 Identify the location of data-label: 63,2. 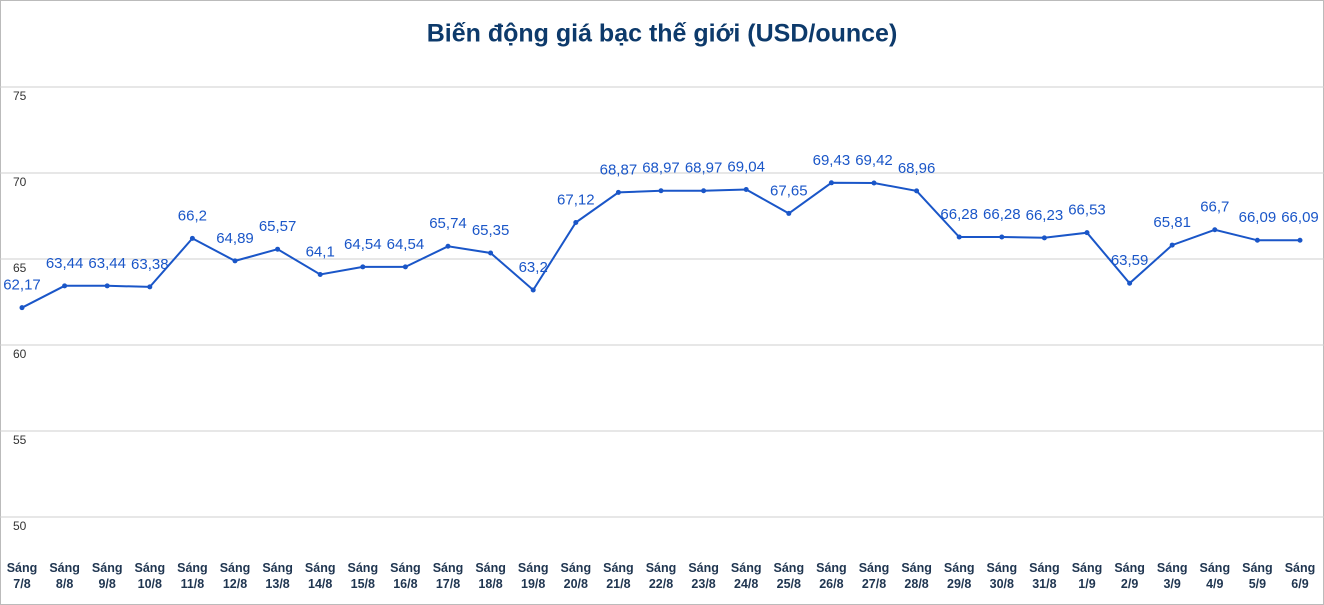
(533, 267).